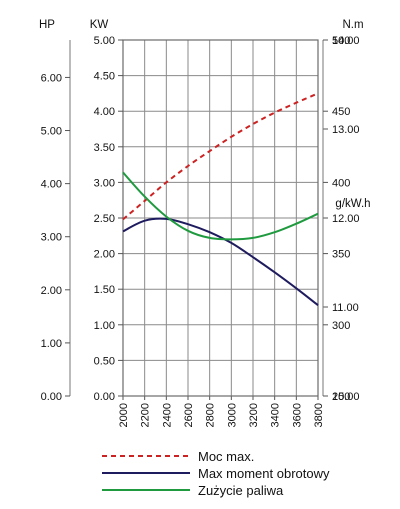 The height and width of the screenshot is (509, 400). Describe the element at coordinates (104, 397) in the screenshot. I see `kw-tick-label: 0.00` at that location.